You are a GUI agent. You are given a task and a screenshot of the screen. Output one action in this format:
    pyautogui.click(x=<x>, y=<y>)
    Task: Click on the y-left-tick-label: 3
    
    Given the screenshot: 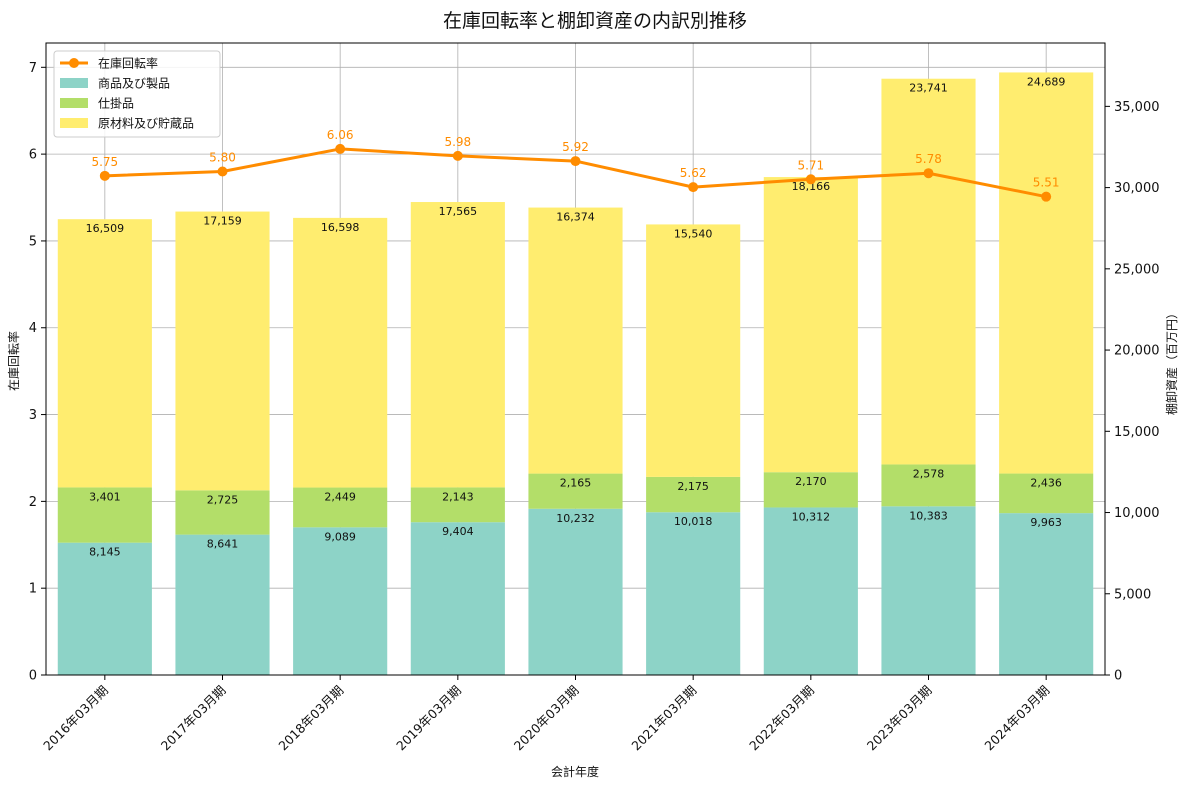 What is the action you would take?
    pyautogui.click(x=33, y=415)
    